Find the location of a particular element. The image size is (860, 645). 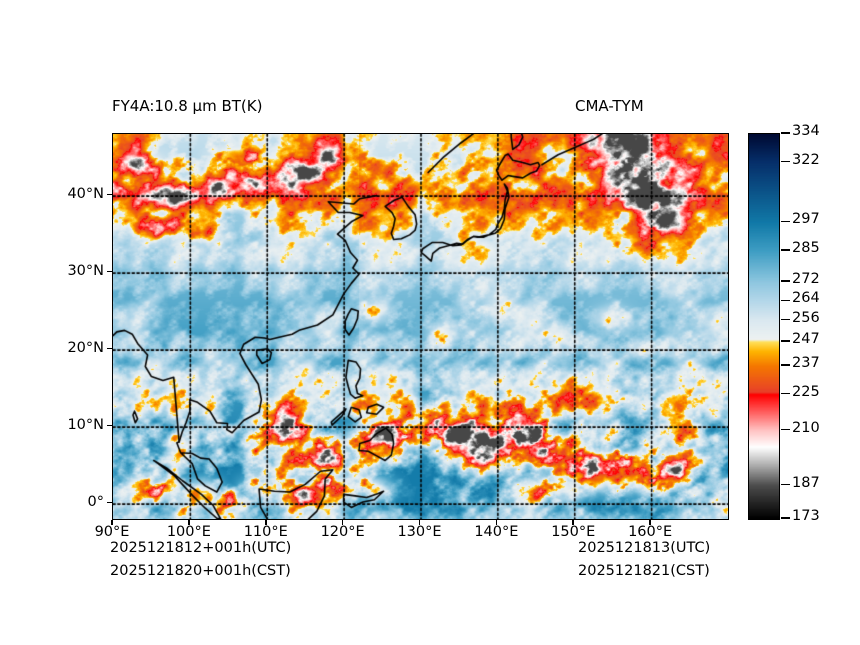

longitude-tick-label: 90°E is located at coordinates (112, 532).